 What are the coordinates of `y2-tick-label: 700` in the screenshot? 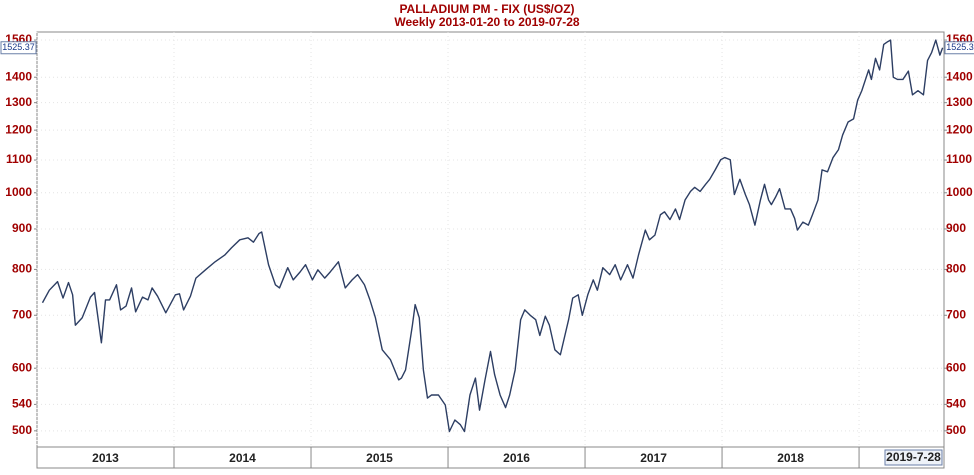 It's located at (956, 314).